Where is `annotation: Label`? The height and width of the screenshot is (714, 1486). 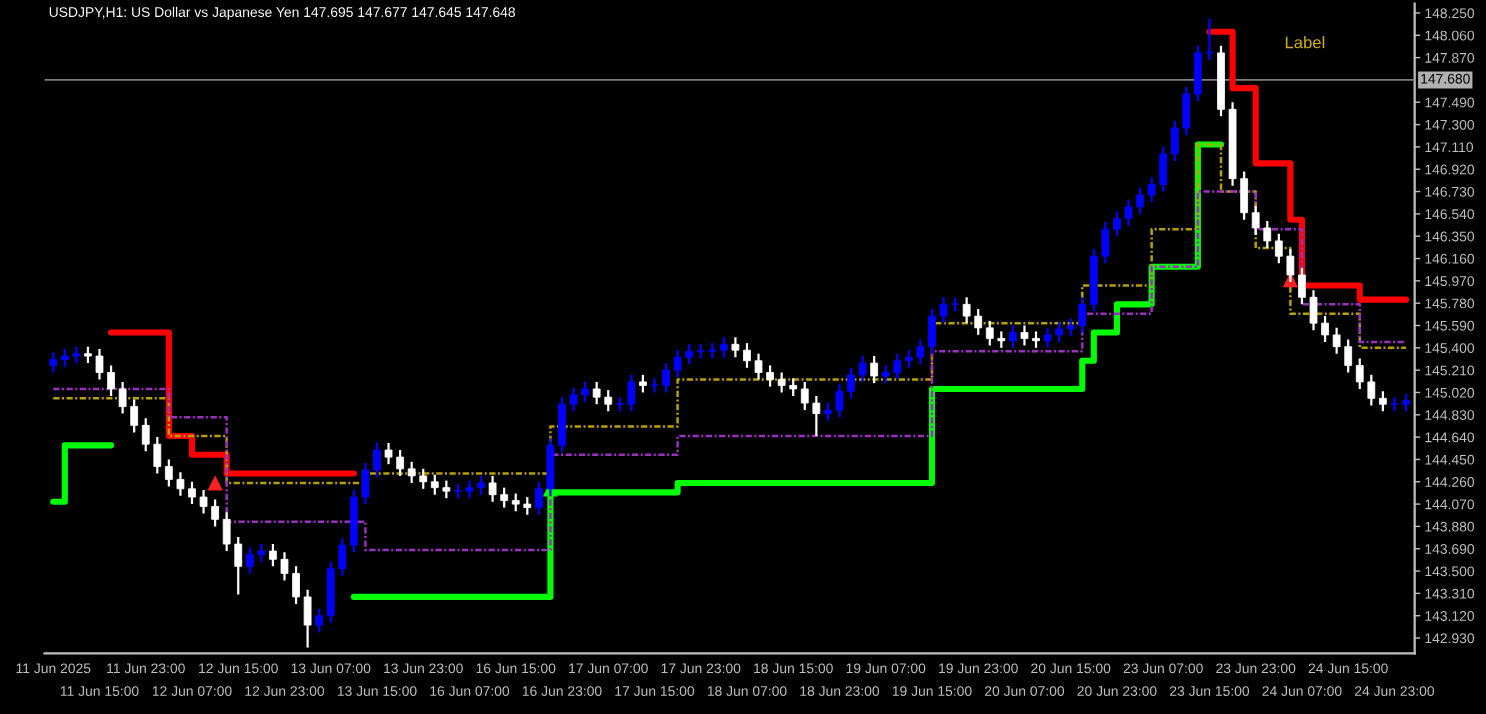 annotation: Label is located at coordinates (1305, 42).